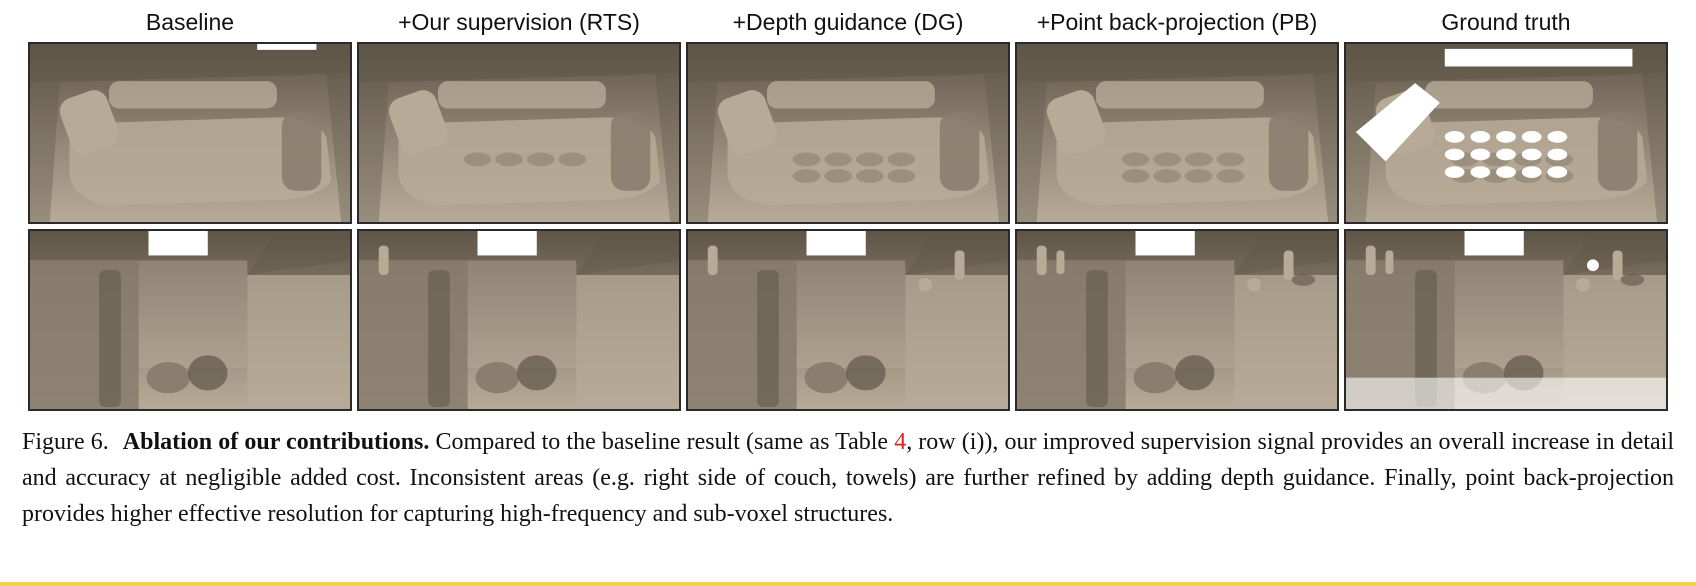 This screenshot has height=586, width=1696. I want to click on column-title-pb: +Point back-projection (PB), so click(1177, 22).